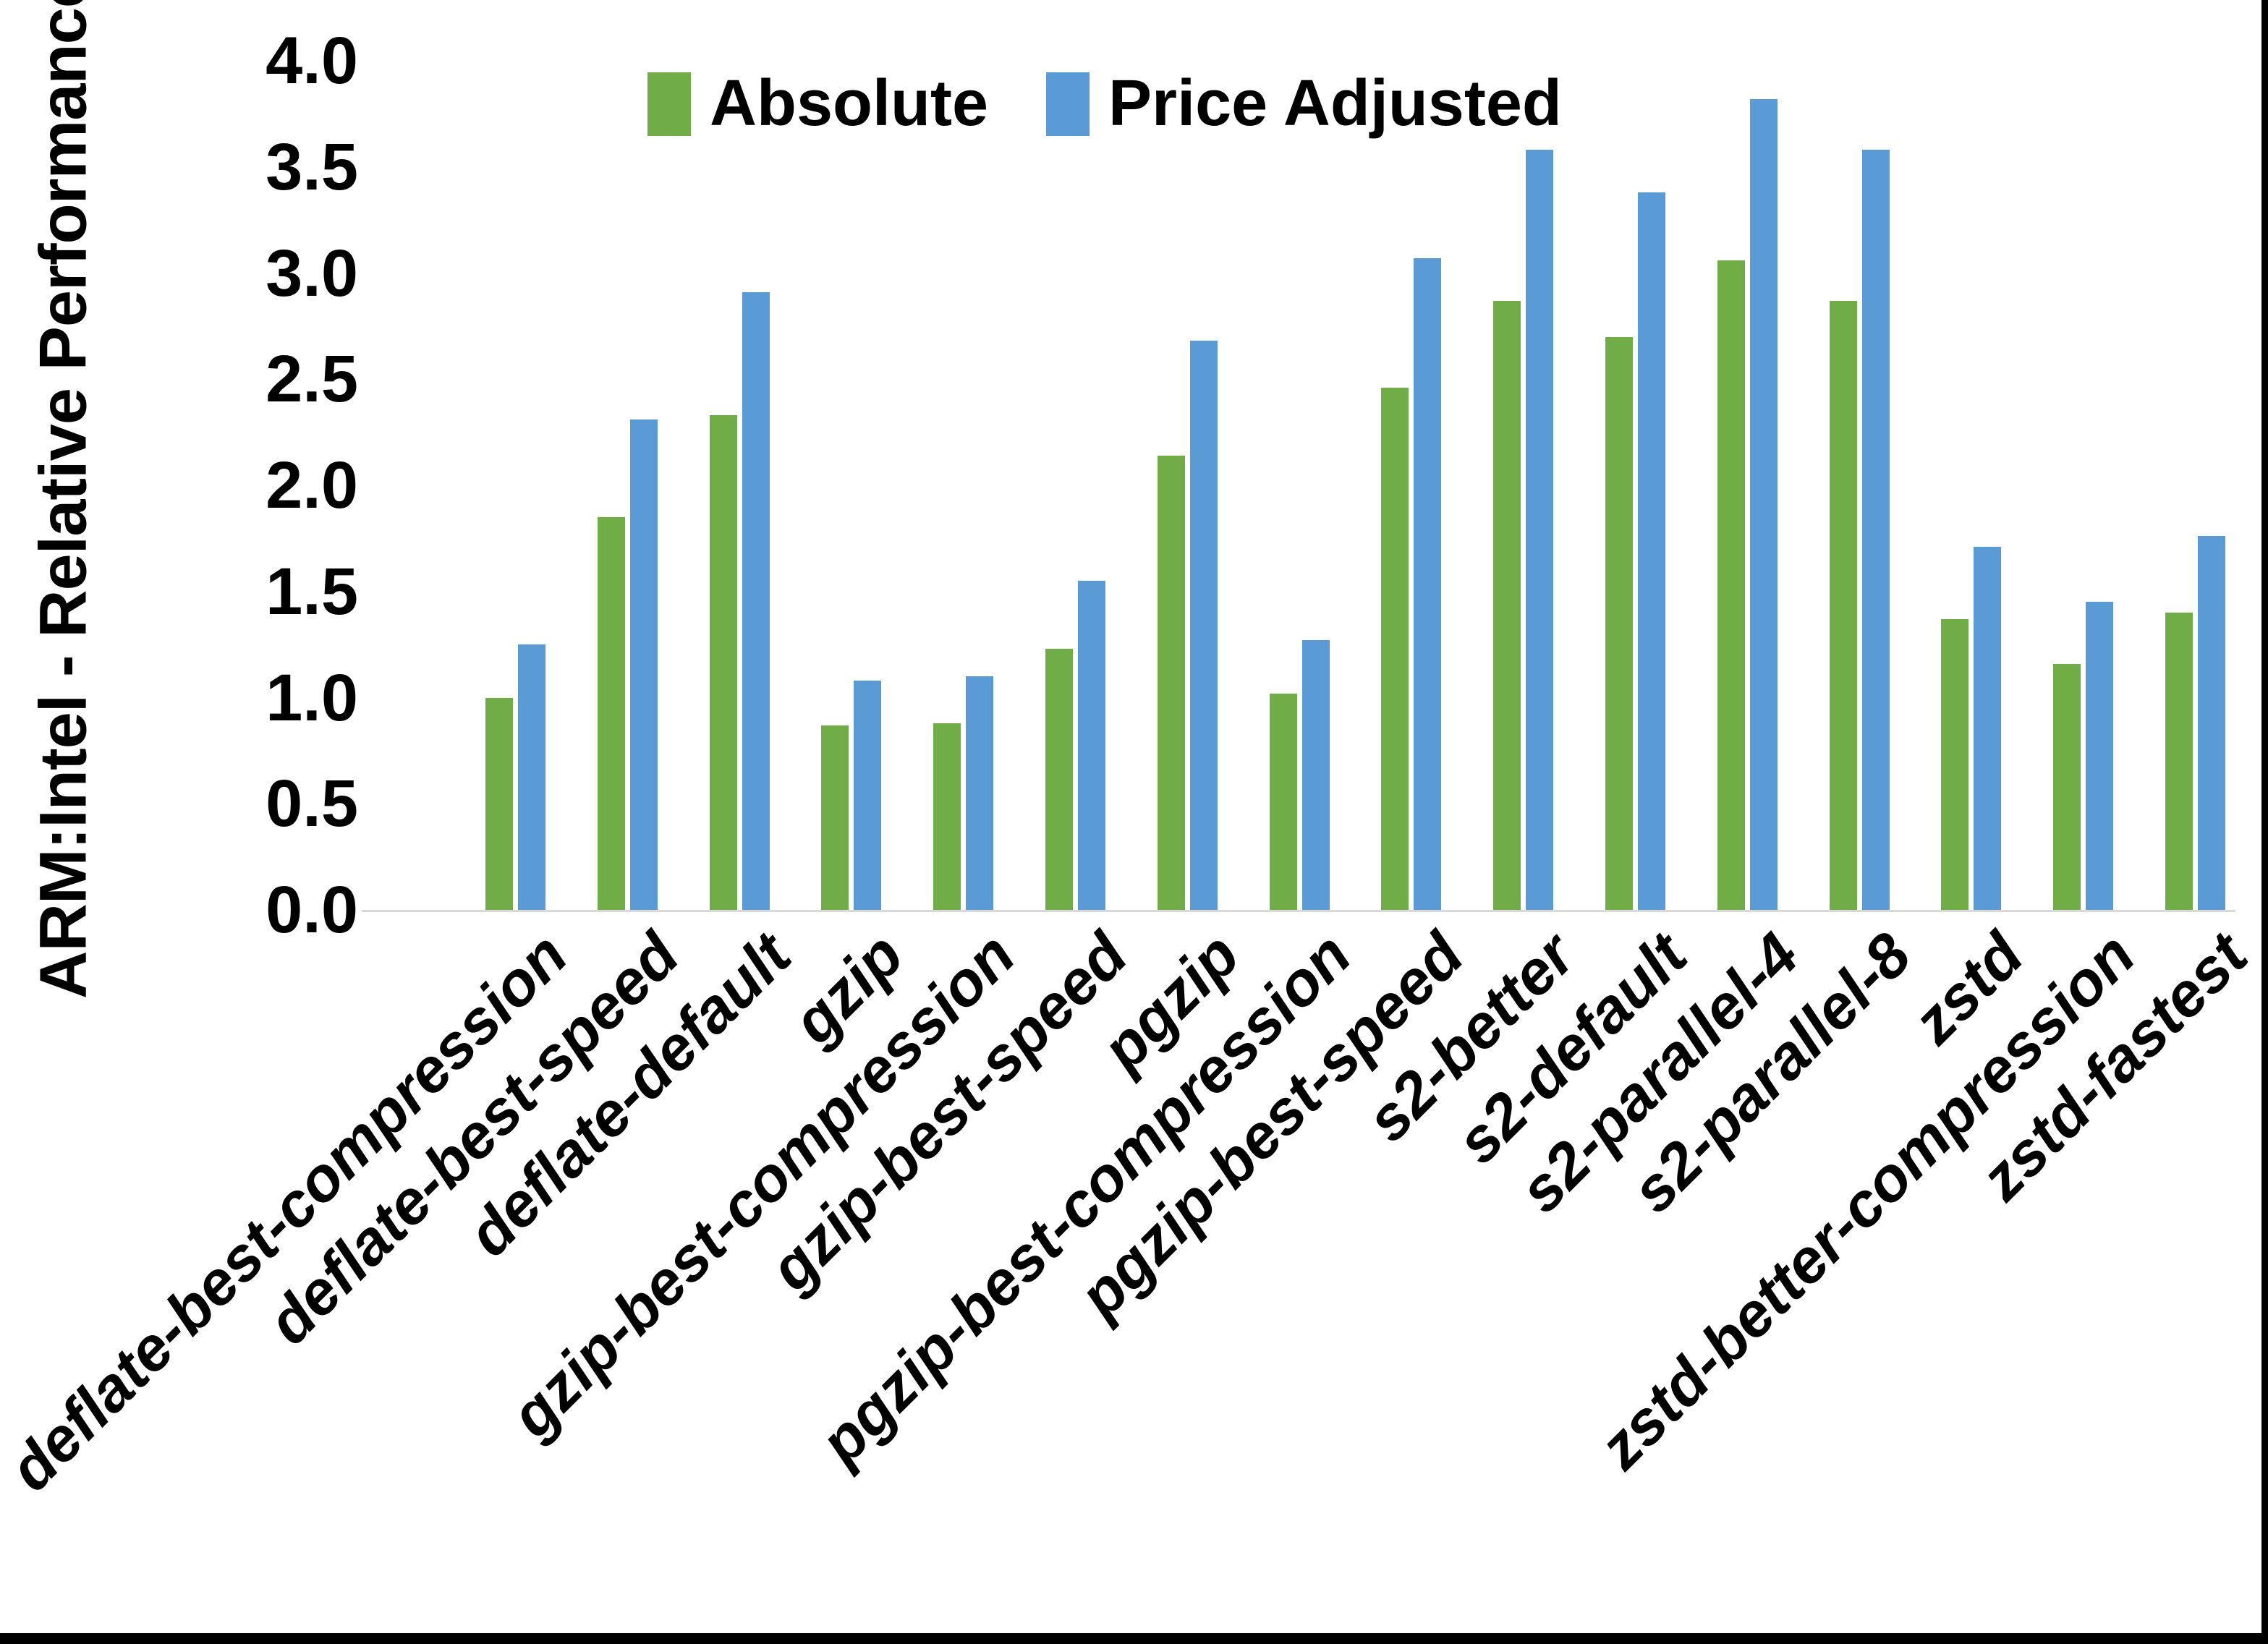 The width and height of the screenshot is (2268, 1644). Describe the element at coordinates (312, 379) in the screenshot. I see `y-tick-label: 2.5` at that location.